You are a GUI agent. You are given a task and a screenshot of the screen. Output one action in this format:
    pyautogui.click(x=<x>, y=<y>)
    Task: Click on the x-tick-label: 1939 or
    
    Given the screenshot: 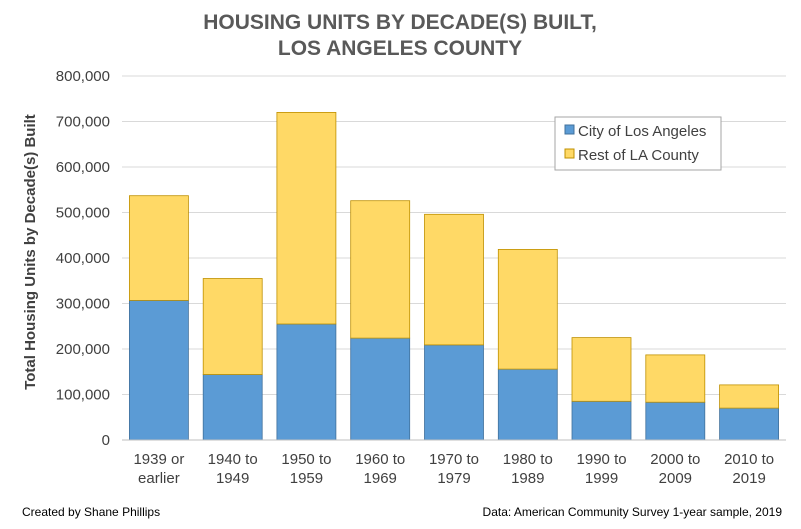 What is the action you would take?
    pyautogui.click(x=158, y=459)
    